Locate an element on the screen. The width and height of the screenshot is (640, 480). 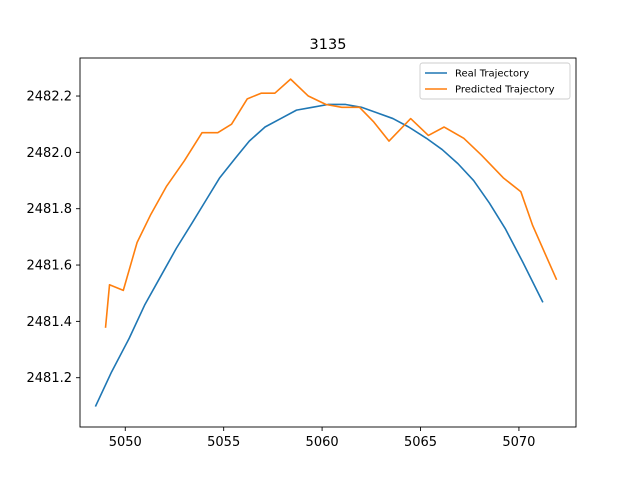
chart-title: 3135 is located at coordinates (328, 45).